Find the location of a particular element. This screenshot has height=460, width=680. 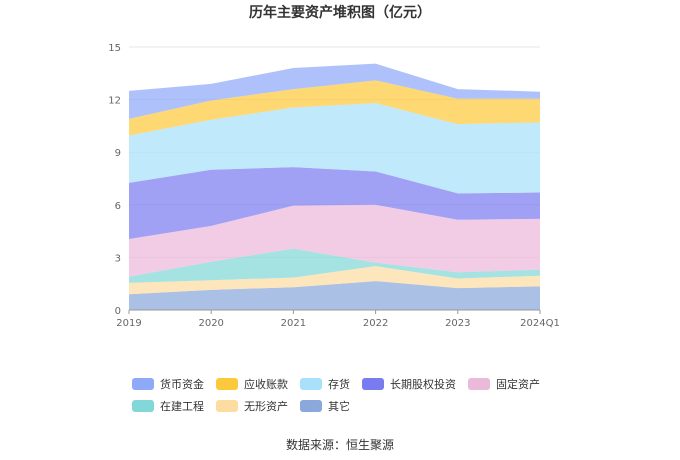

legend-item: 应收账款 is located at coordinates (252, 384).